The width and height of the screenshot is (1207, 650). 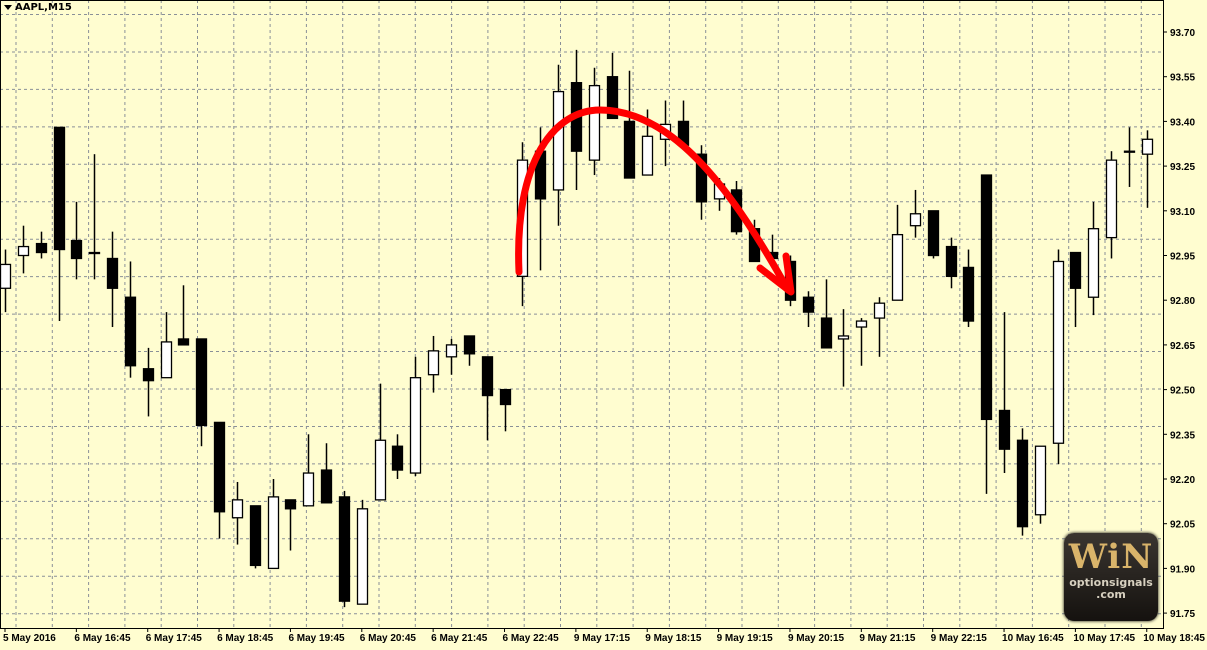 What do you see at coordinates (1182, 122) in the screenshot?
I see `y-tick-label: 93.40` at bounding box center [1182, 122].